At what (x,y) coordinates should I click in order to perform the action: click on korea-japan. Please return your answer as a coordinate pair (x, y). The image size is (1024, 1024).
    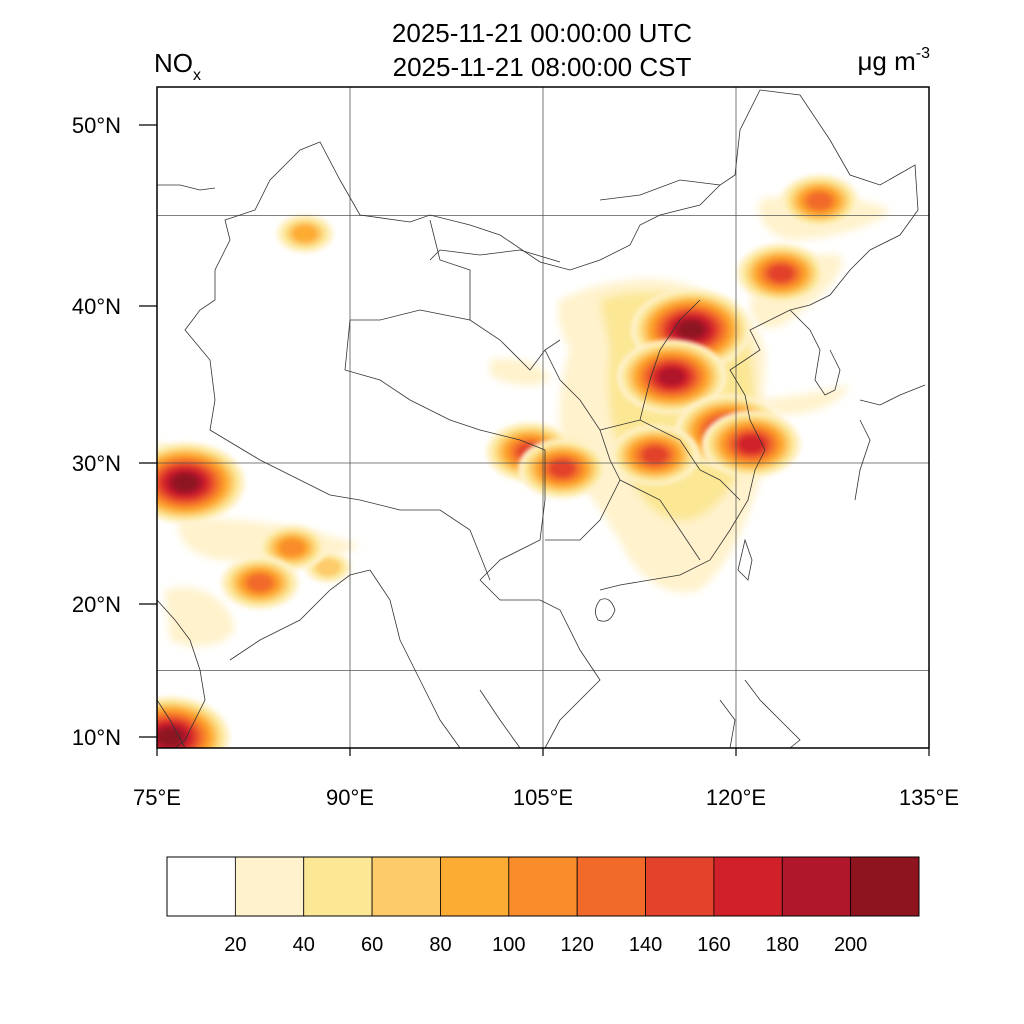
    Looking at the image, I should click on (857, 405).